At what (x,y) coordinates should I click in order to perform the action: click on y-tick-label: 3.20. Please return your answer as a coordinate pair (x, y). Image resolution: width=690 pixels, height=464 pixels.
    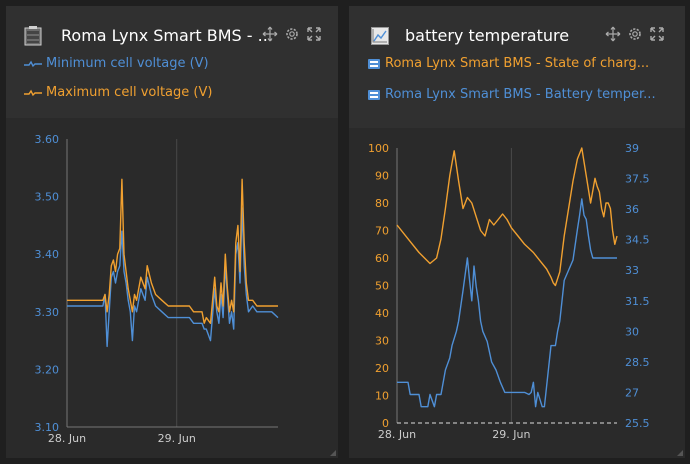
    Looking at the image, I should click on (47, 369).